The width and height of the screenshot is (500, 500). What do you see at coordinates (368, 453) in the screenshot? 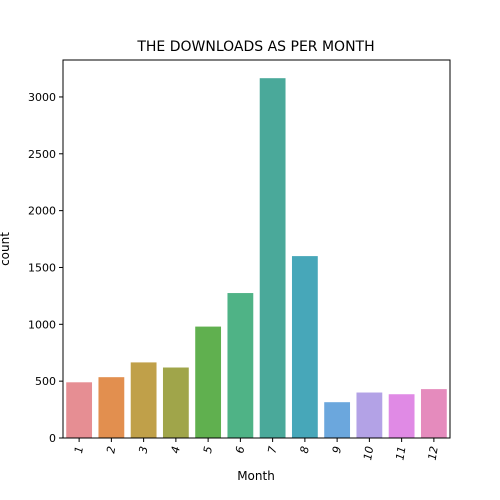
I see `x-tick-label: 10` at bounding box center [368, 453].